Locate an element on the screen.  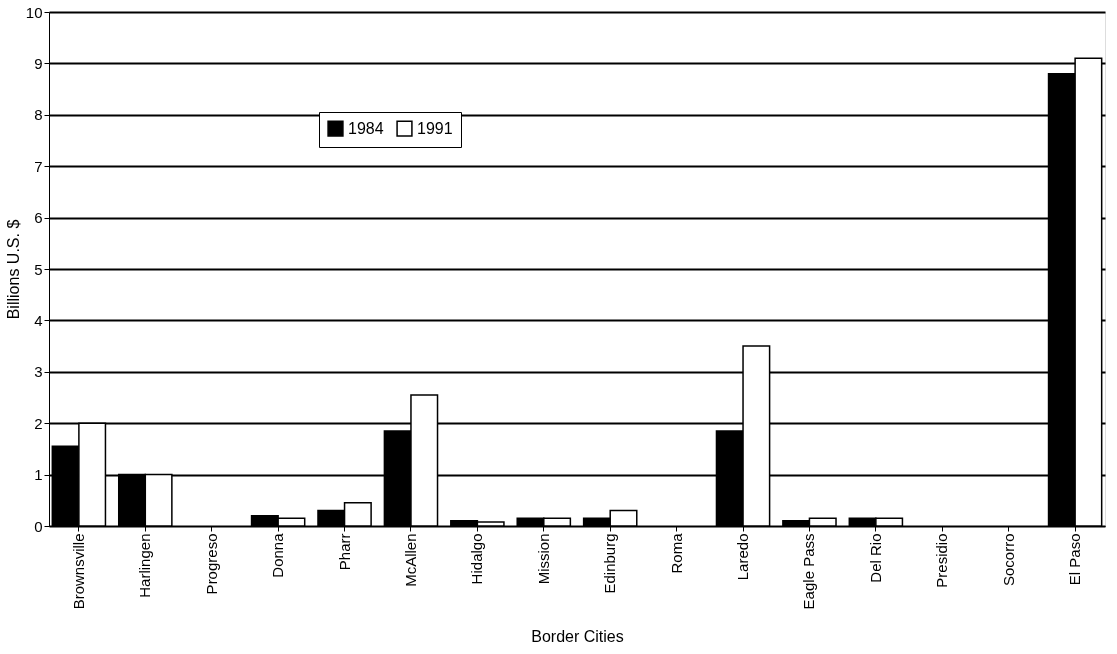
x-tick-label: Eagle Pass is located at coordinates (809, 571).